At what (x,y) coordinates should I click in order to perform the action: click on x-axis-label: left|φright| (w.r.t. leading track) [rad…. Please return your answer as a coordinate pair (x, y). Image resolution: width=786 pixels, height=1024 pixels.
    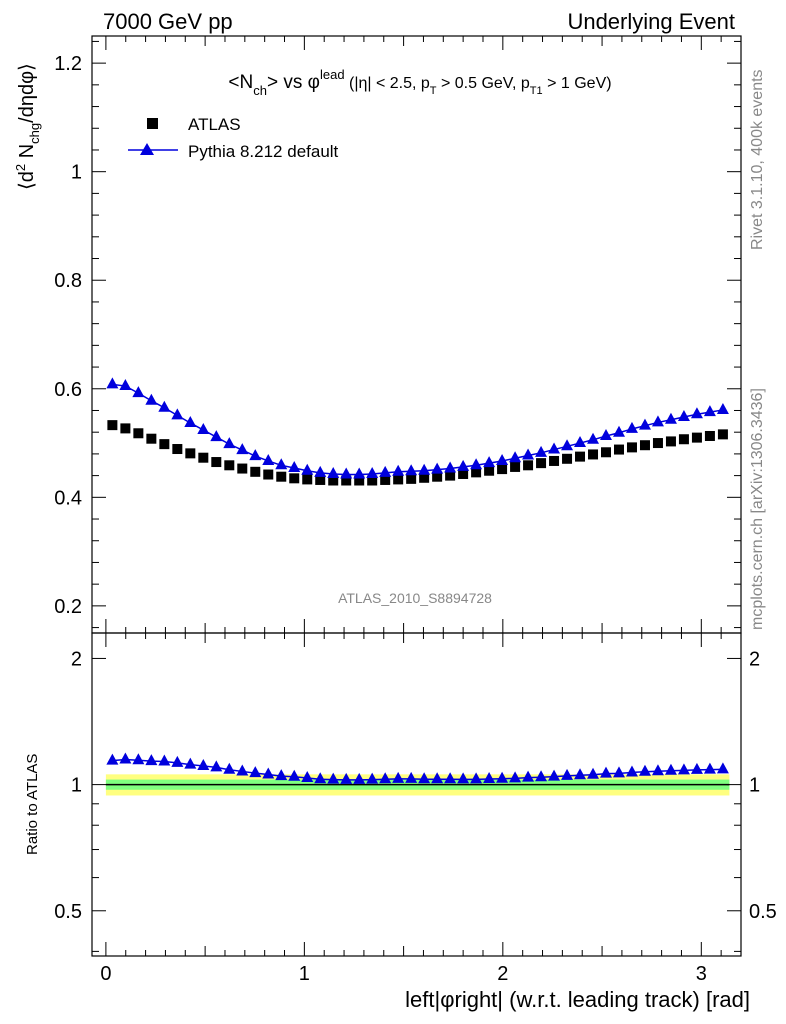
    Looking at the image, I should click on (577, 999).